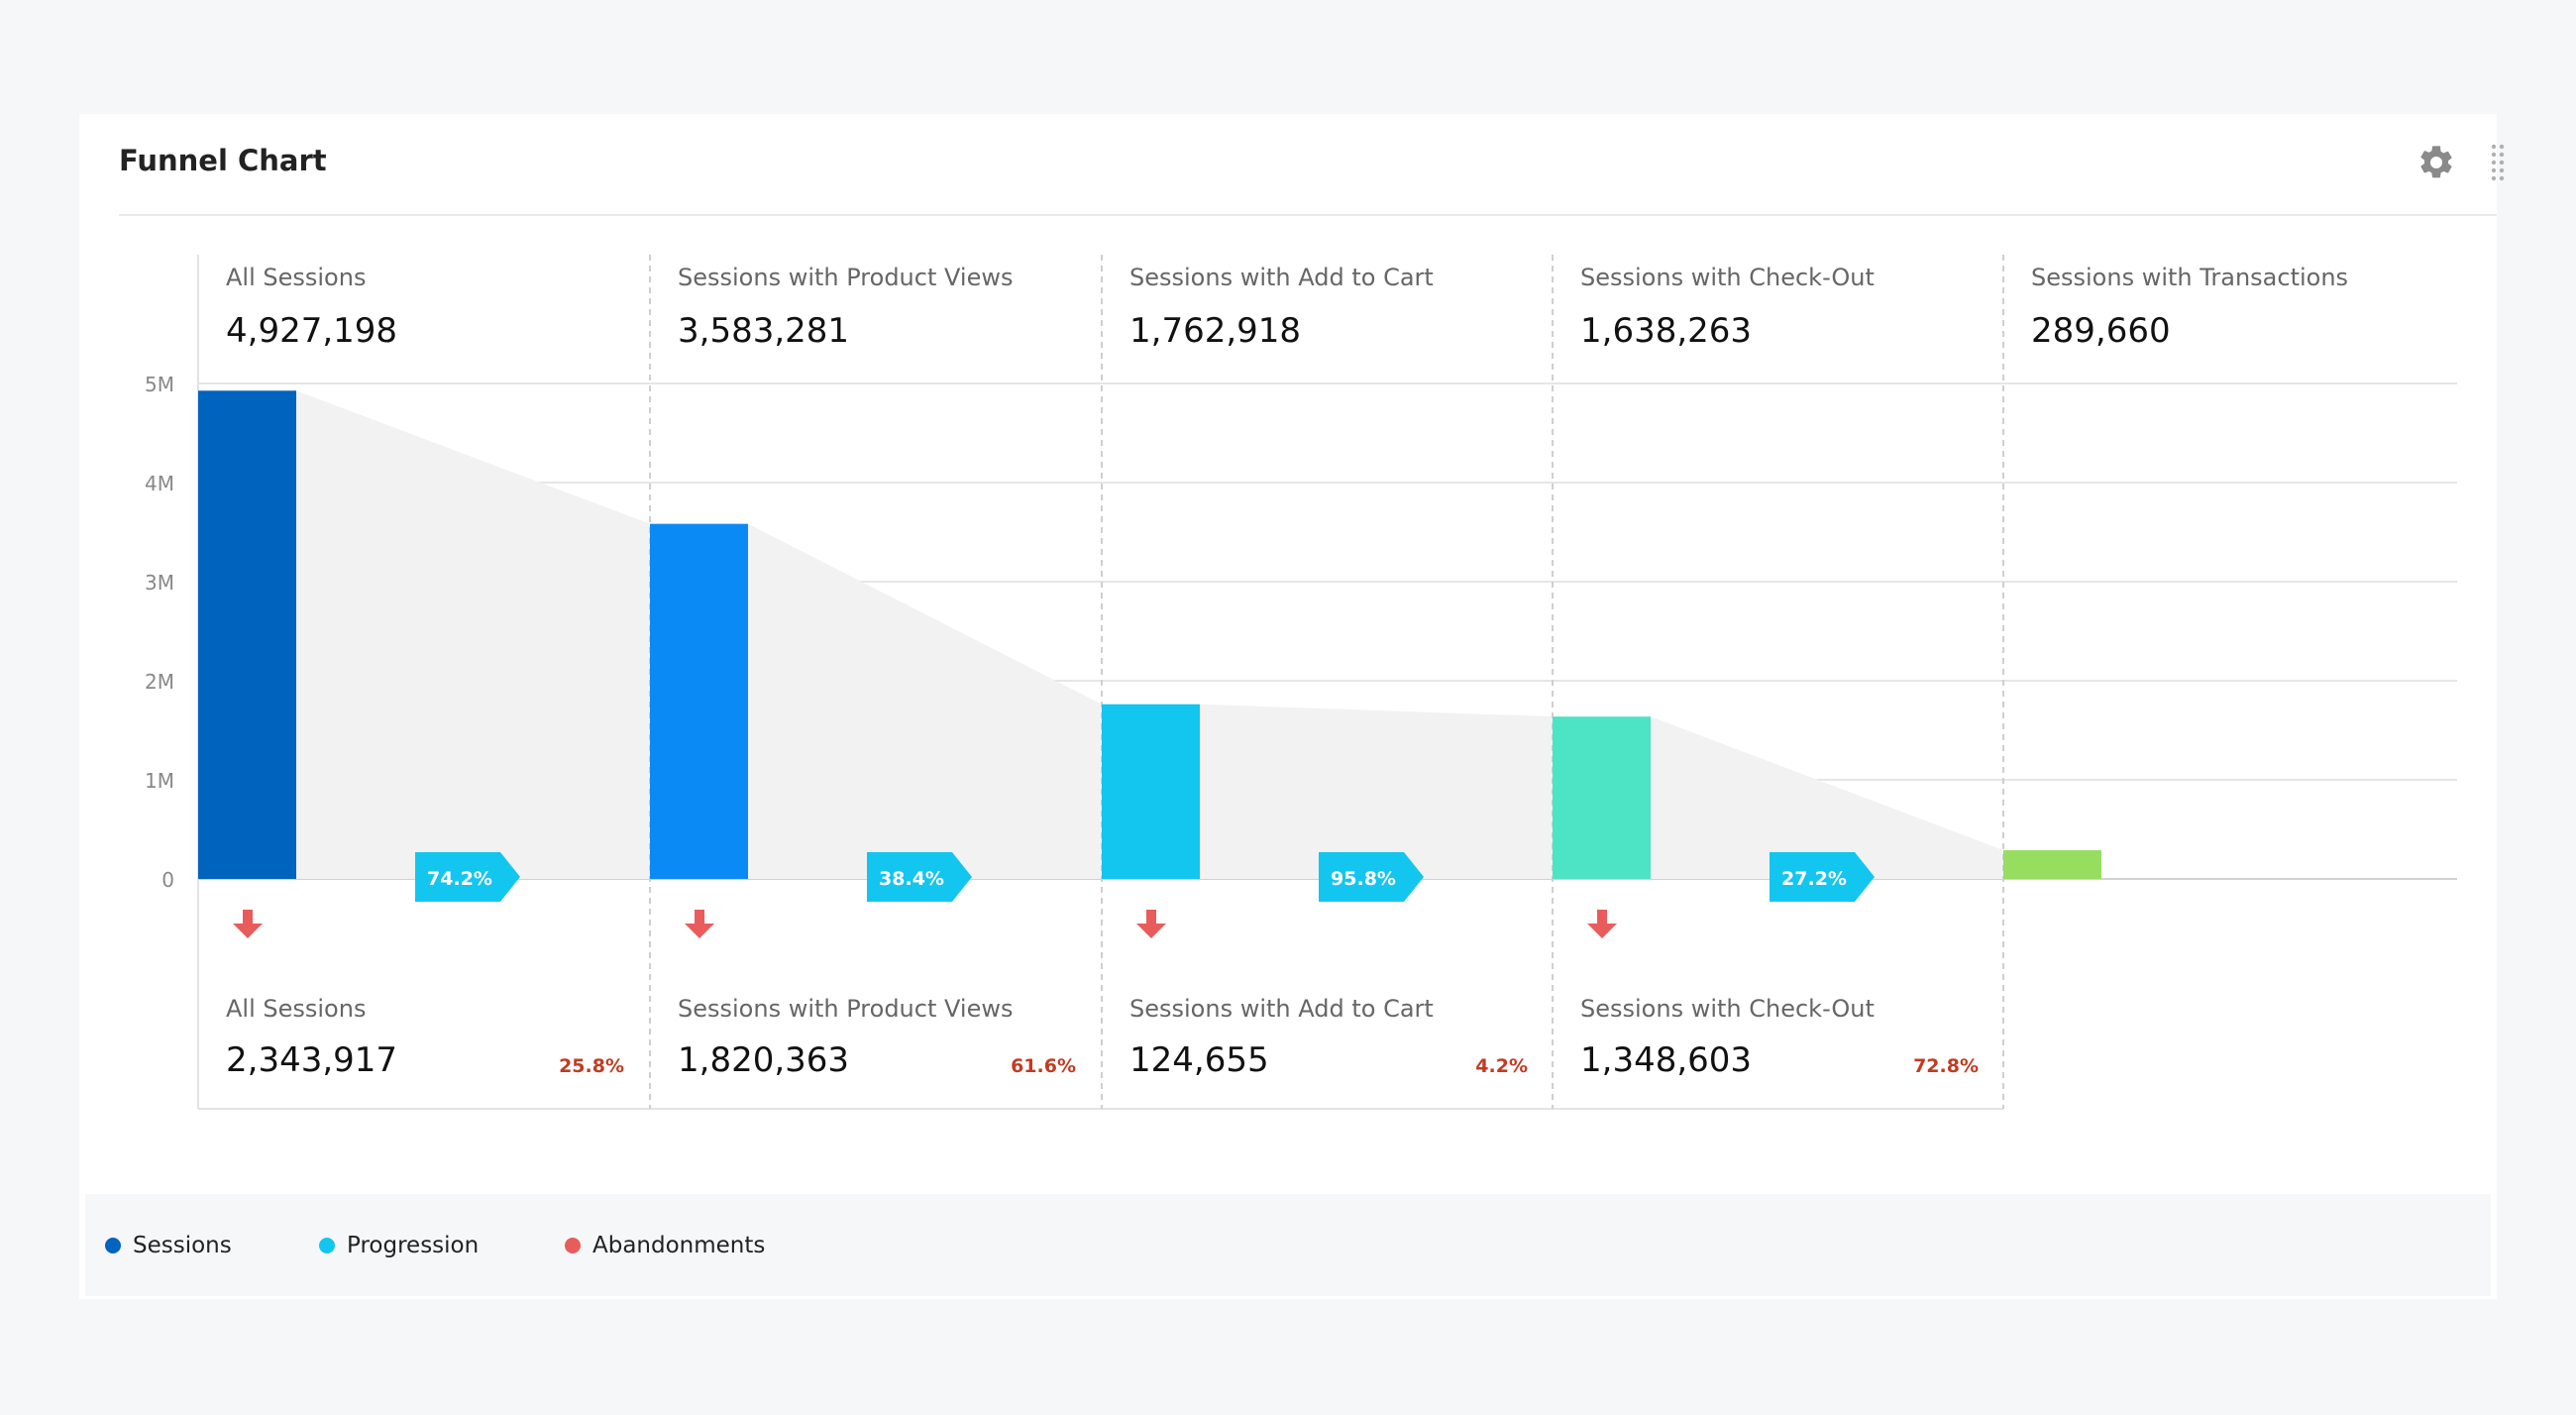 The image size is (2576, 1415). What do you see at coordinates (592, 1066) in the screenshot?
I see `abandon-pct: 25.8%` at bounding box center [592, 1066].